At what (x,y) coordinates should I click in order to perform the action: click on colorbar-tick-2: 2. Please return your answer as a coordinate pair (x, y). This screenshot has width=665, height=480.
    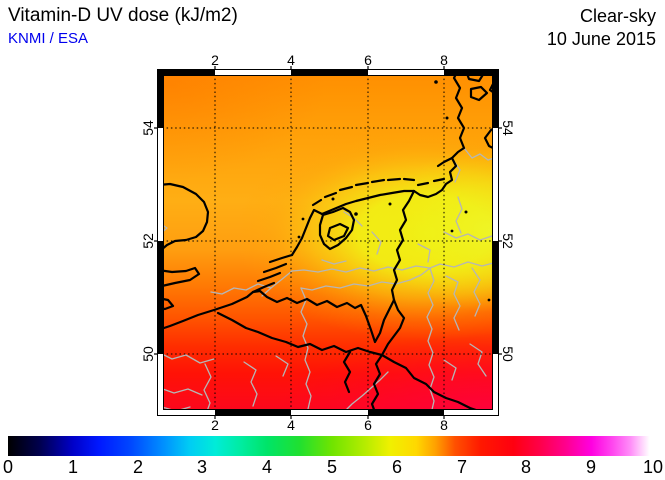
    Looking at the image, I should click on (138, 467).